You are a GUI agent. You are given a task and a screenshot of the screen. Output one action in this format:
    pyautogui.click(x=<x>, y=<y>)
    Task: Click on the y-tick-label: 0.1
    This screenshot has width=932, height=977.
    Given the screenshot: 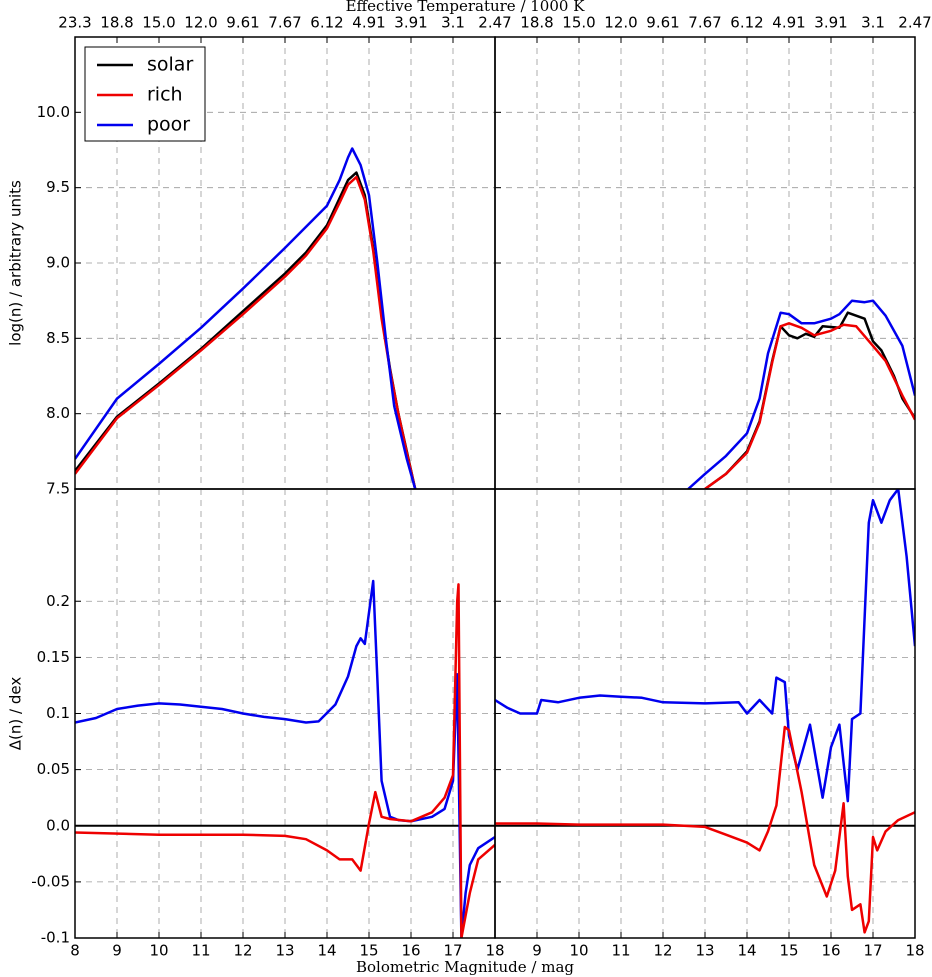 What is the action you would take?
    pyautogui.click(x=58, y=713)
    